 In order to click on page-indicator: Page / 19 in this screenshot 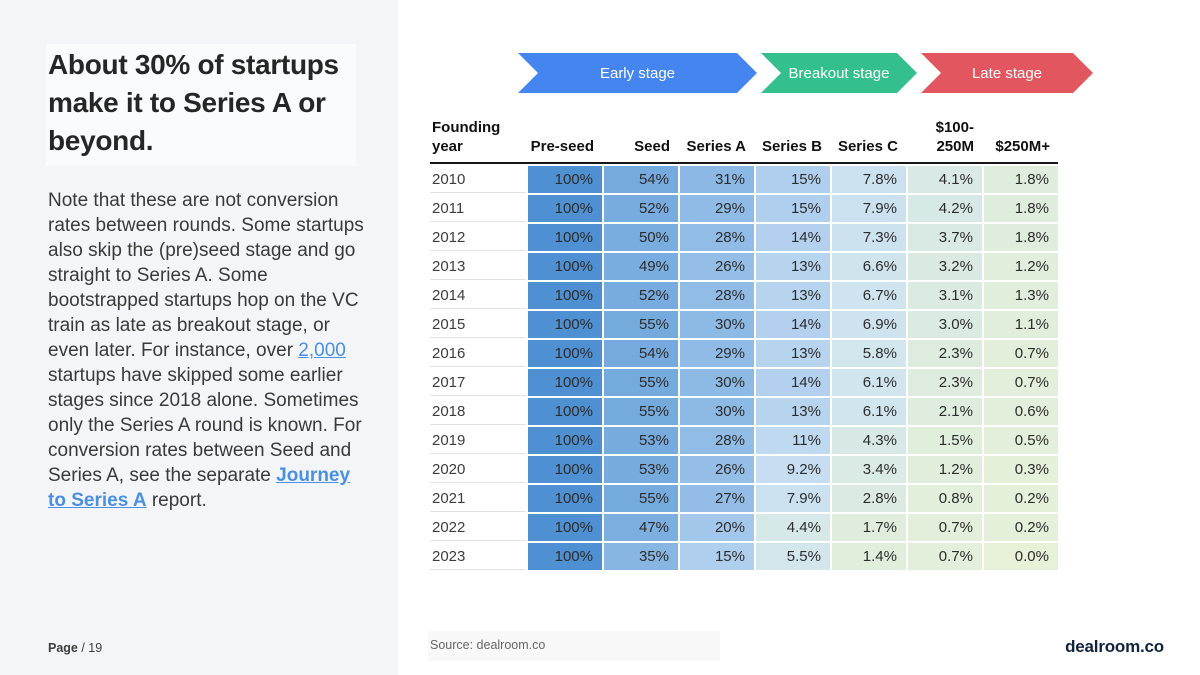, I will do `click(75, 648)`.